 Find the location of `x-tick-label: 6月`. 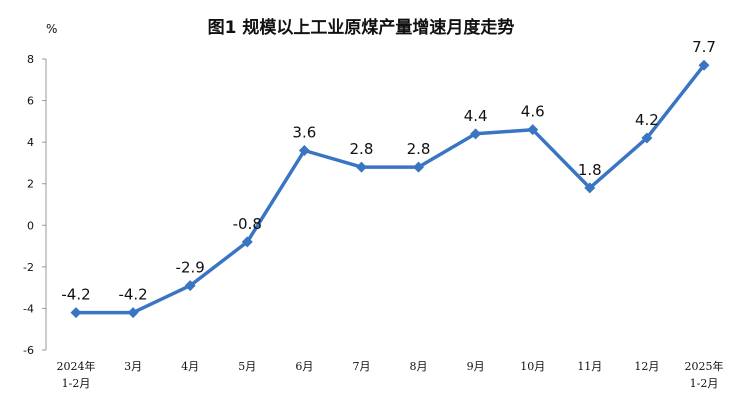

x-tick-label: 6月 is located at coordinates (304, 366).